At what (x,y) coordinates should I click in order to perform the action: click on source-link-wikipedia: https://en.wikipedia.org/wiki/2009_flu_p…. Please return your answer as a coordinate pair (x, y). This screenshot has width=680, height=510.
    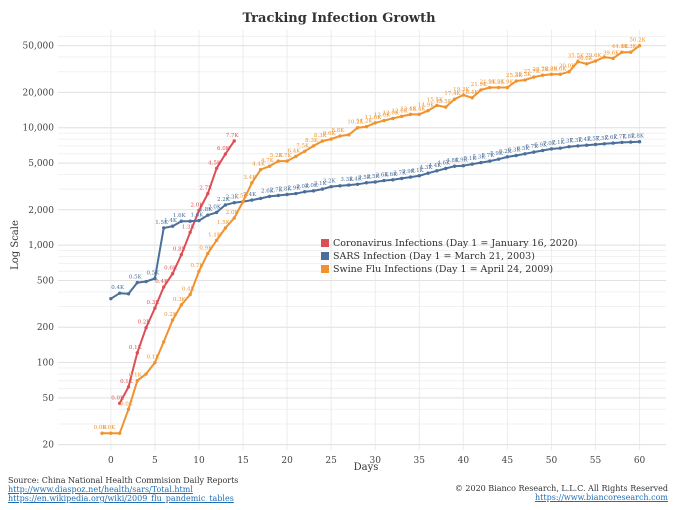
    Looking at the image, I should click on (121, 498).